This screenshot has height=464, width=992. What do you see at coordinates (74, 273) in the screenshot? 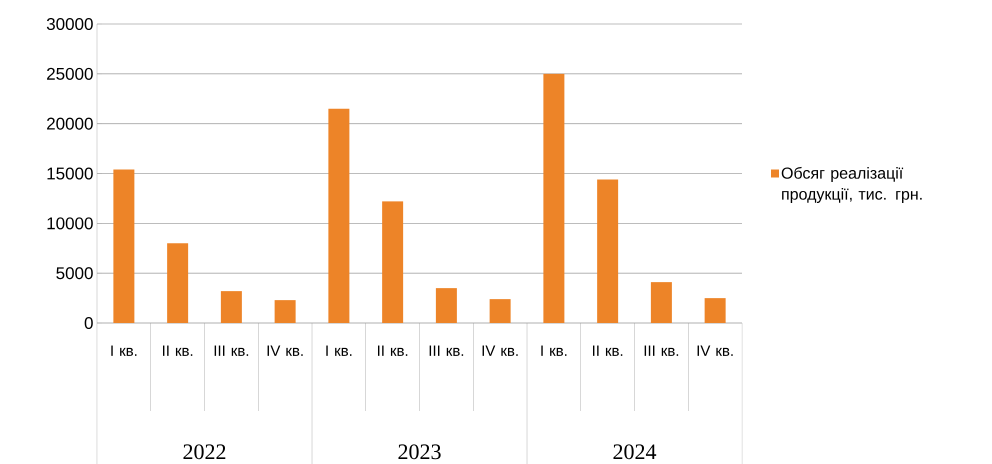
I see `y-tick-label: 5000` at bounding box center [74, 273].